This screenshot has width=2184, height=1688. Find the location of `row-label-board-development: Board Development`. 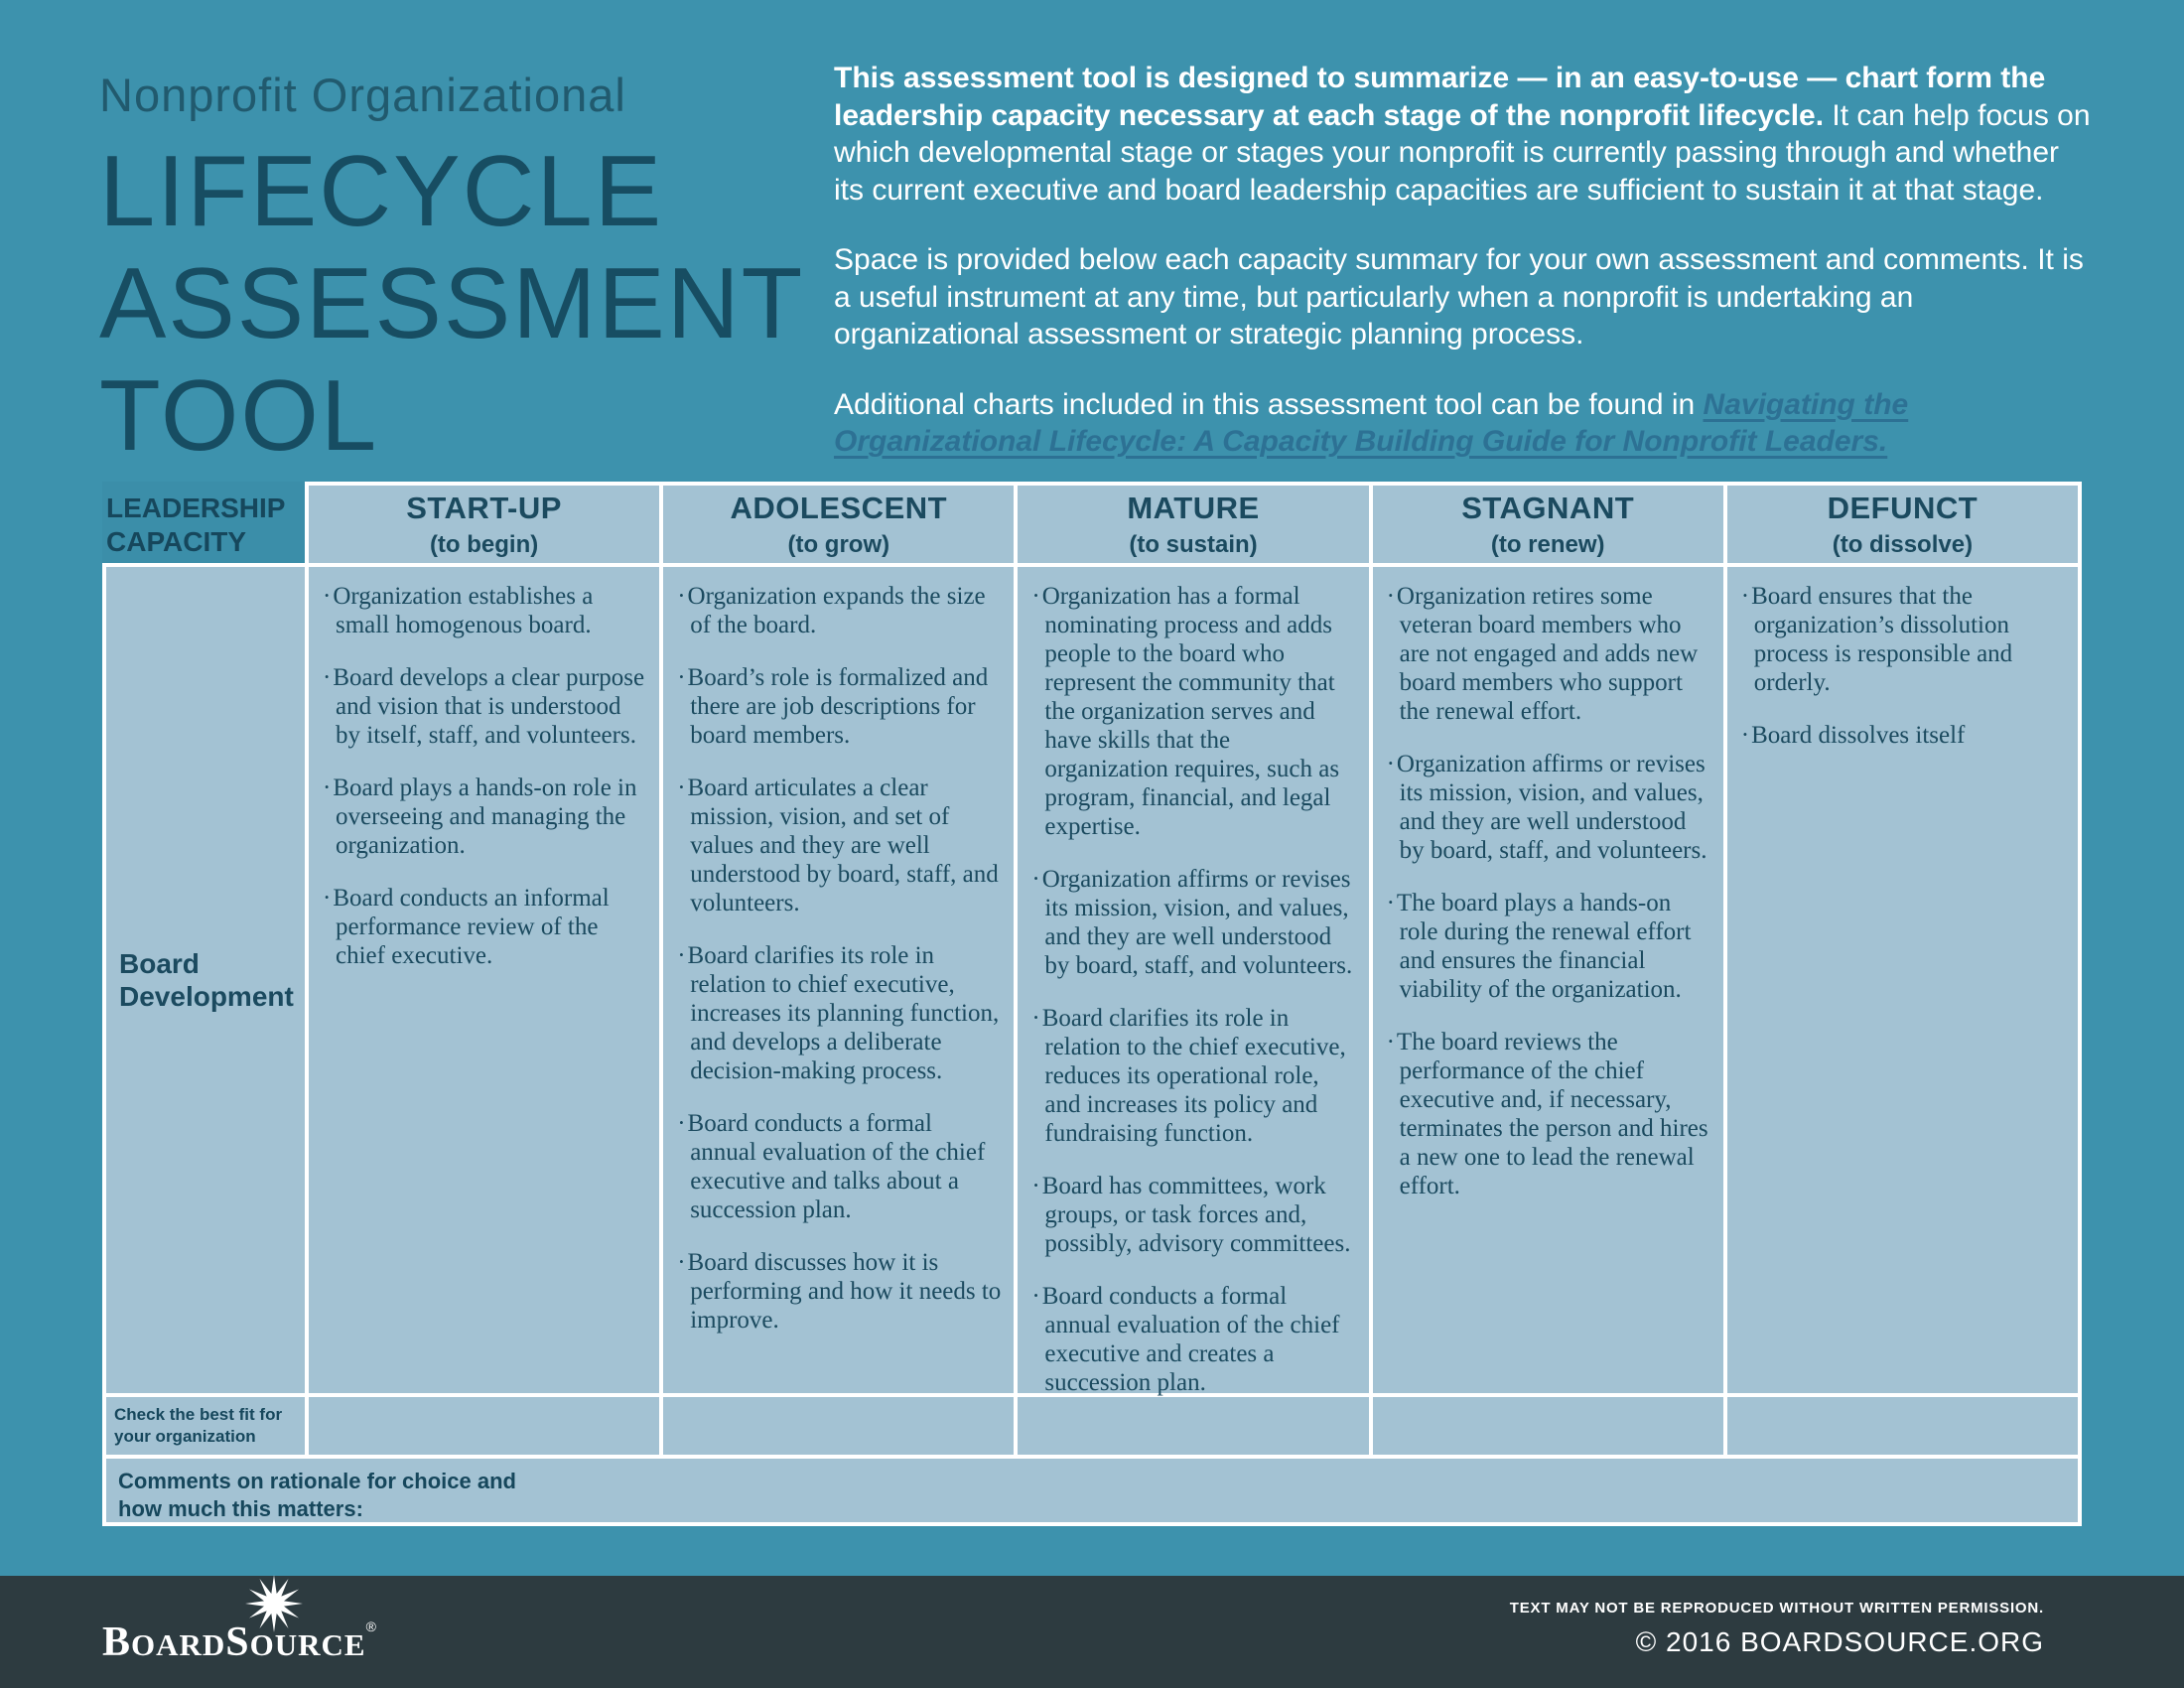

row-label-board-development: Board Development is located at coordinates (205, 980).